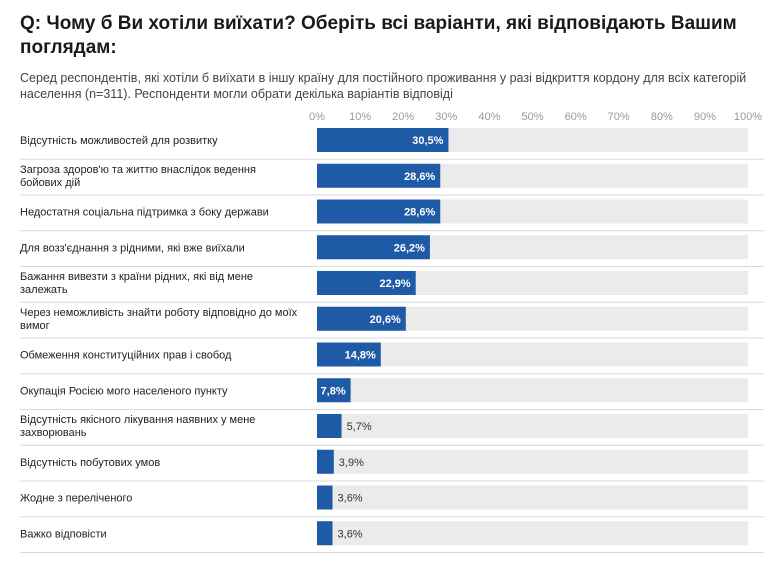  What do you see at coordinates (360, 117) in the screenshot?
I see `x-tick-label: 10%` at bounding box center [360, 117].